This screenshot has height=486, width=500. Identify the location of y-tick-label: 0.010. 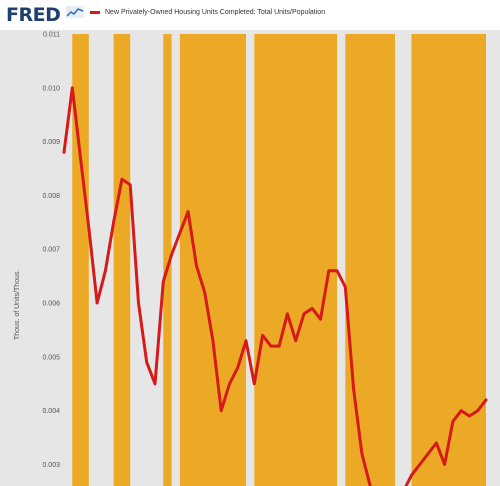
(51, 88).